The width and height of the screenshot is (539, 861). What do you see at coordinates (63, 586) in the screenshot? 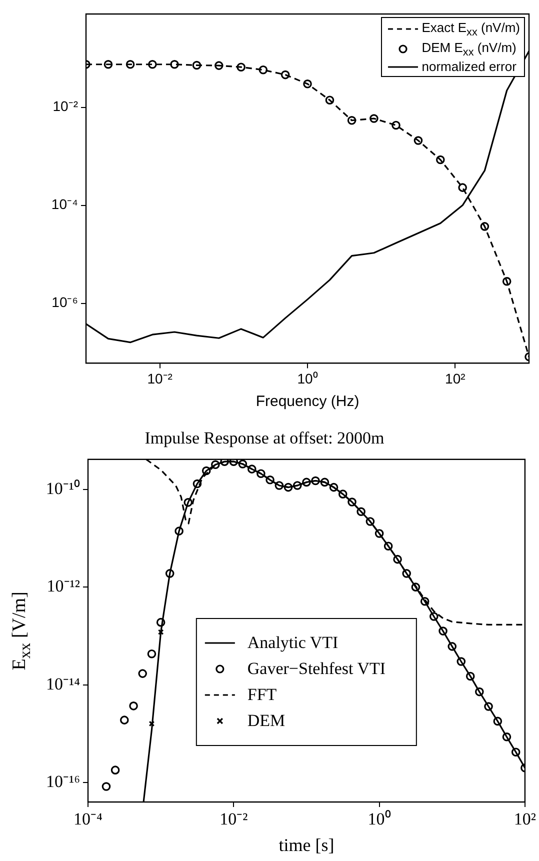
I see `y-tick-label: 10⁻¹²` at bounding box center [63, 586].